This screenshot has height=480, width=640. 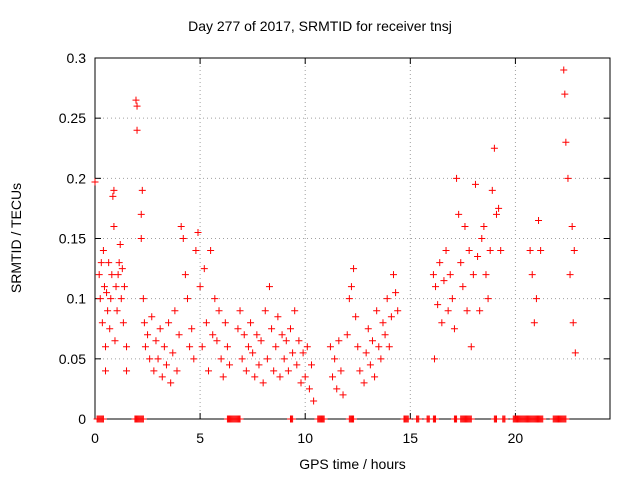 I want to click on y-tick-label: 0.2, so click(x=77, y=178).